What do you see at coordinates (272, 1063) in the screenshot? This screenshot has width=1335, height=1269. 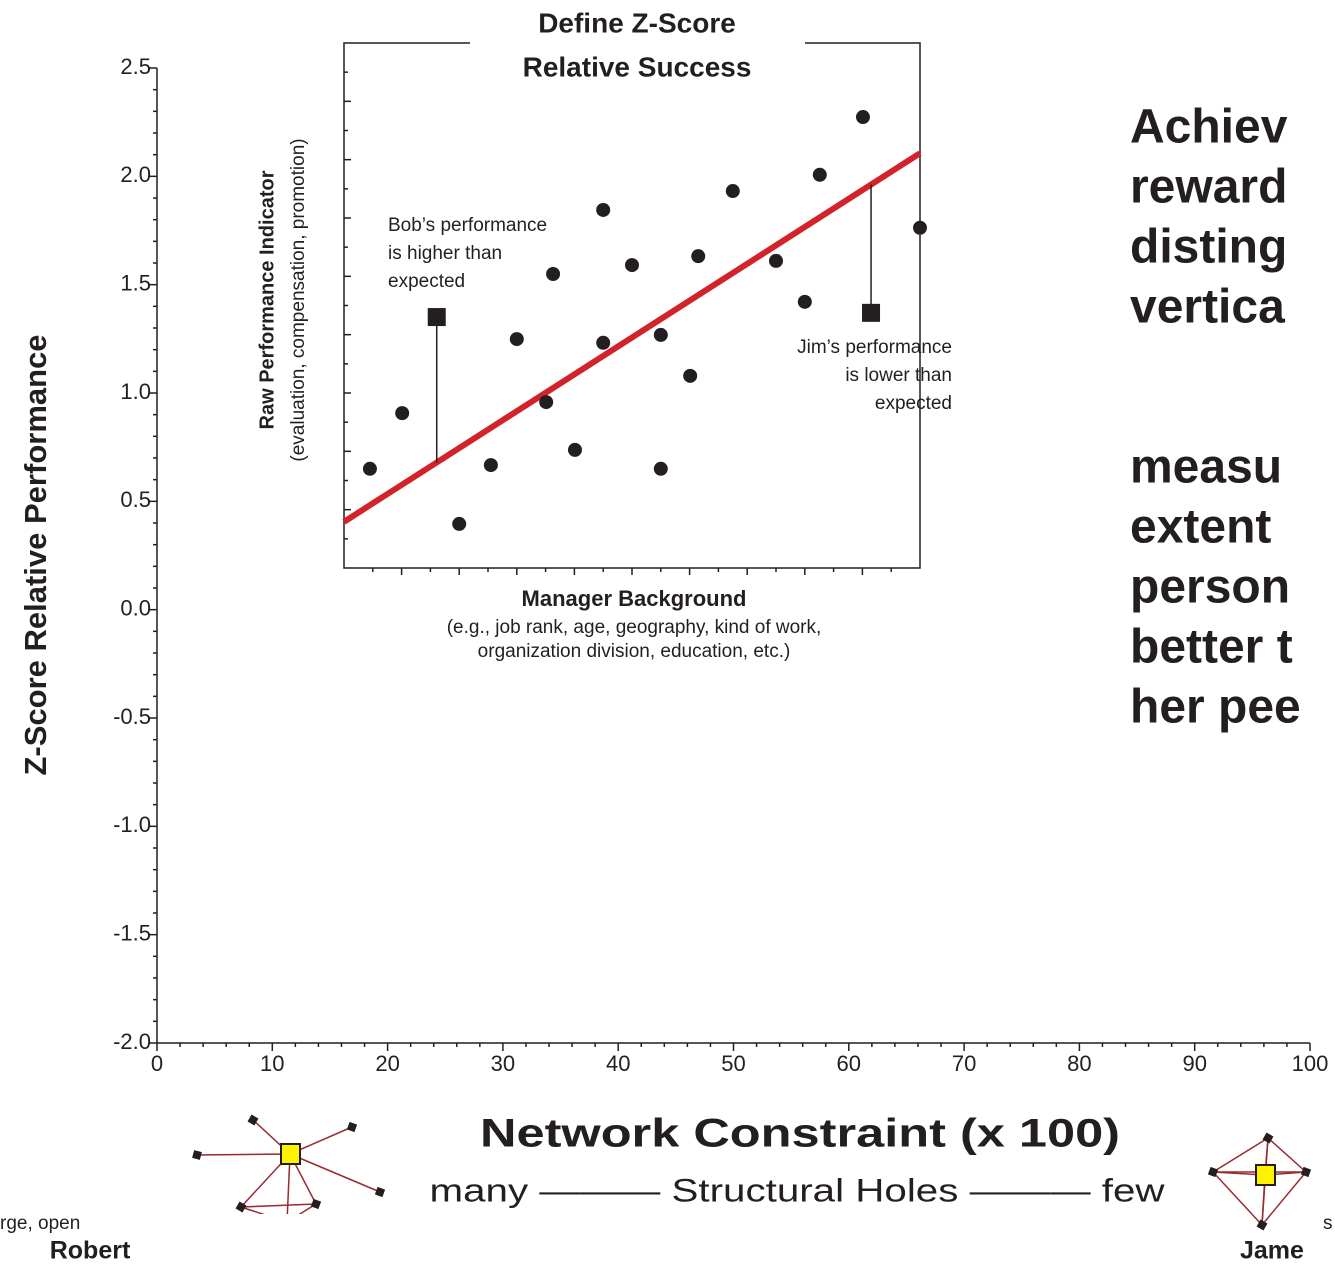 I see `x-tick-label: 10` at bounding box center [272, 1063].